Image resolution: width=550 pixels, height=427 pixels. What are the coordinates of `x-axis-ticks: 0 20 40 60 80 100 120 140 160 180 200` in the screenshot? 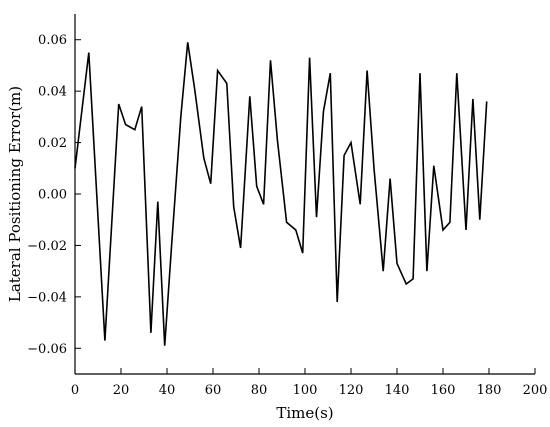 It's located at (309, 383).